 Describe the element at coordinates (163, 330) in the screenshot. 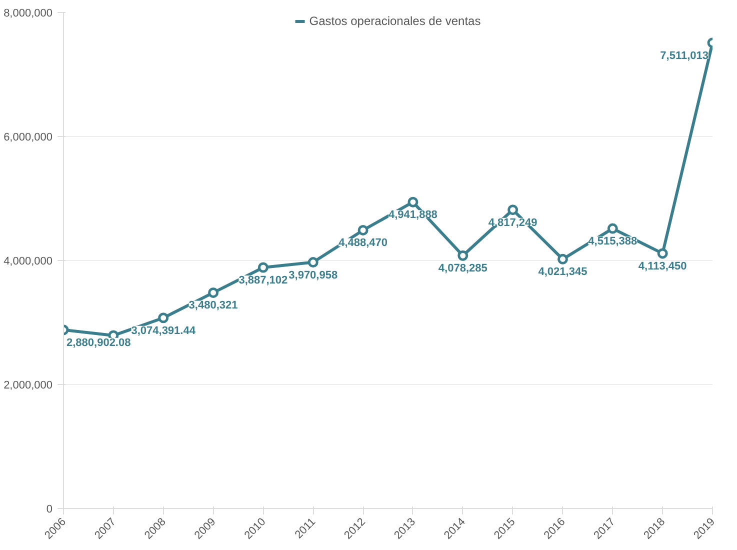

I see `data-label: 3,074,391.44` at that location.